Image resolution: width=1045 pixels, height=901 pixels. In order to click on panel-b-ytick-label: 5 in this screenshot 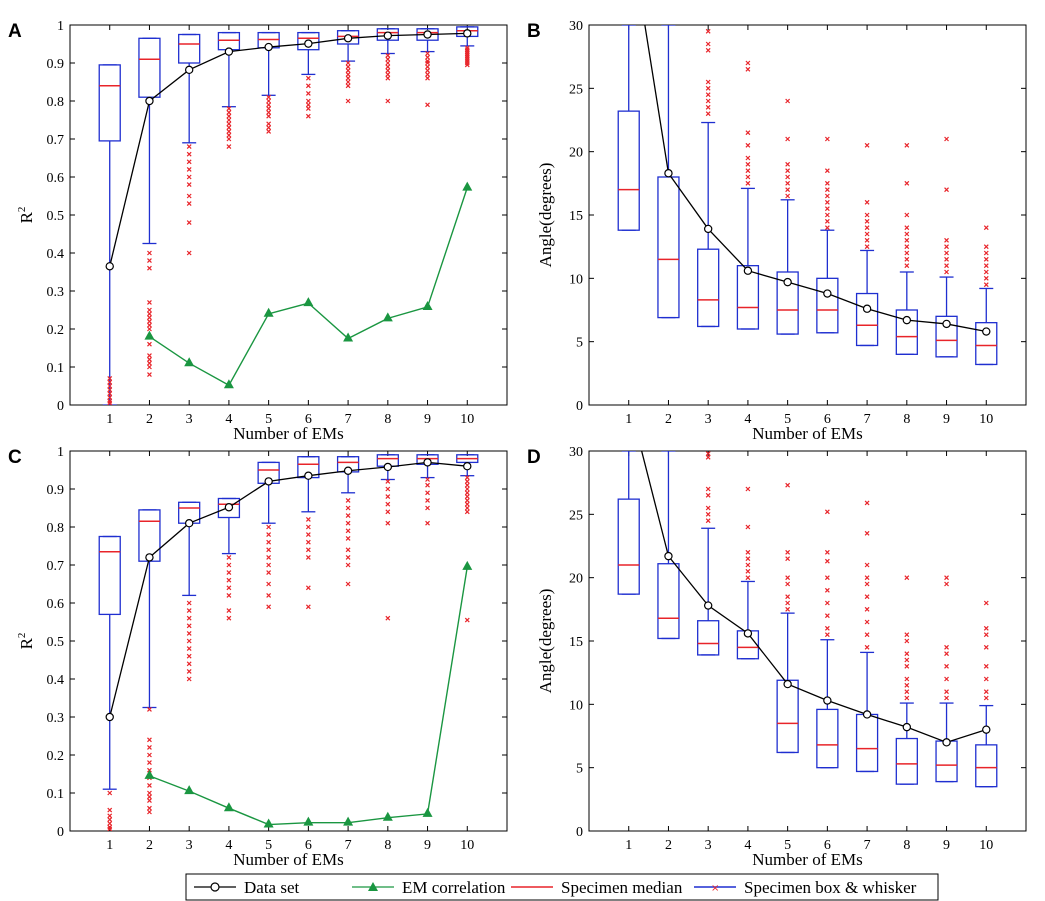, I will do `click(579, 343)`.